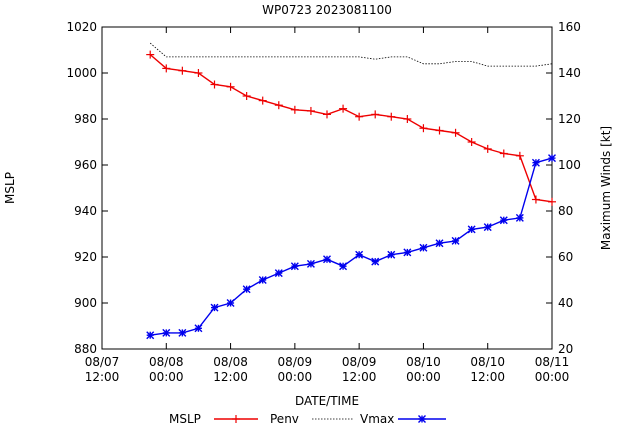  Describe the element at coordinates (102, 362) in the screenshot. I see `x-tick-date-label: 08/07` at that location.